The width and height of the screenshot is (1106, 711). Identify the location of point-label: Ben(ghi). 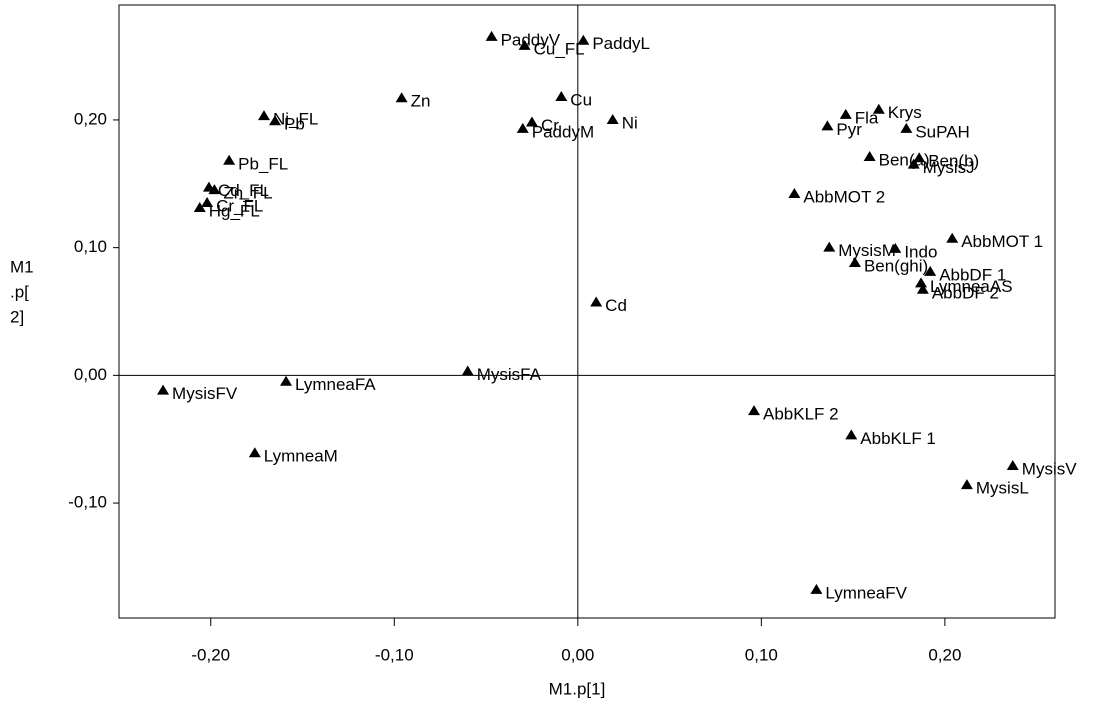
(896, 265).